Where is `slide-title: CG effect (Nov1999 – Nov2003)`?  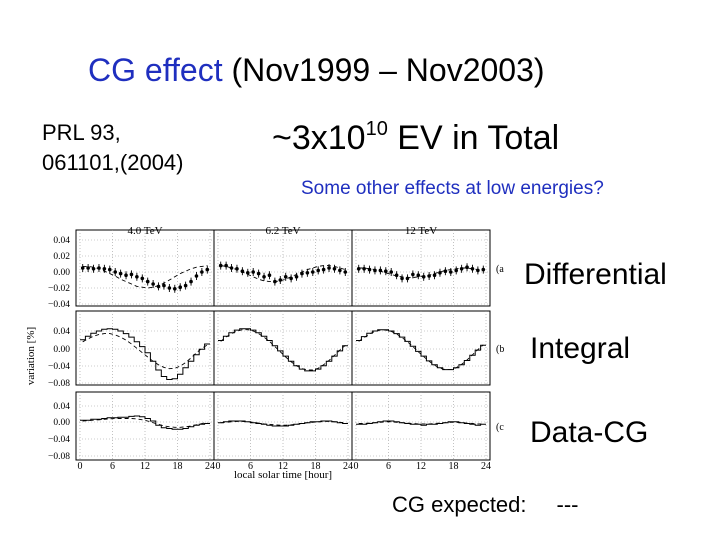 slide-title: CG effect (Nov1999 – Nov2003) is located at coordinates (316, 70).